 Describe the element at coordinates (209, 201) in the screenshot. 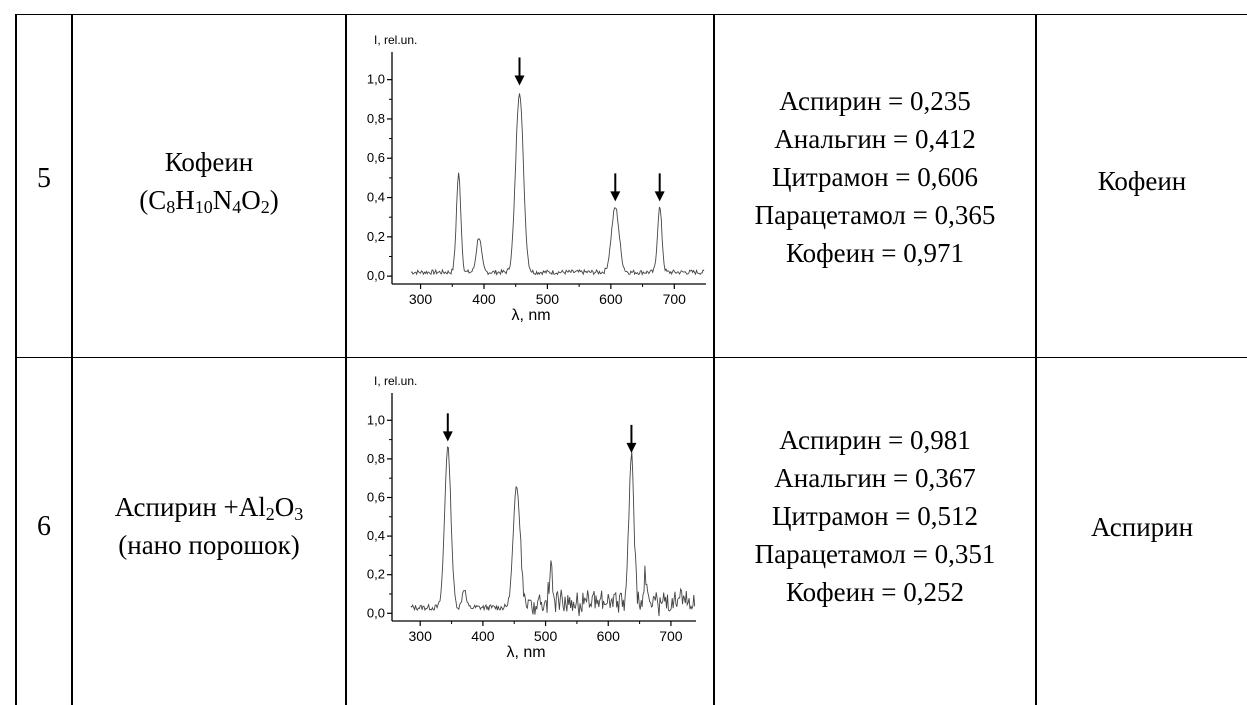

I see `substance-formula: (C8H10N4O2)` at that location.